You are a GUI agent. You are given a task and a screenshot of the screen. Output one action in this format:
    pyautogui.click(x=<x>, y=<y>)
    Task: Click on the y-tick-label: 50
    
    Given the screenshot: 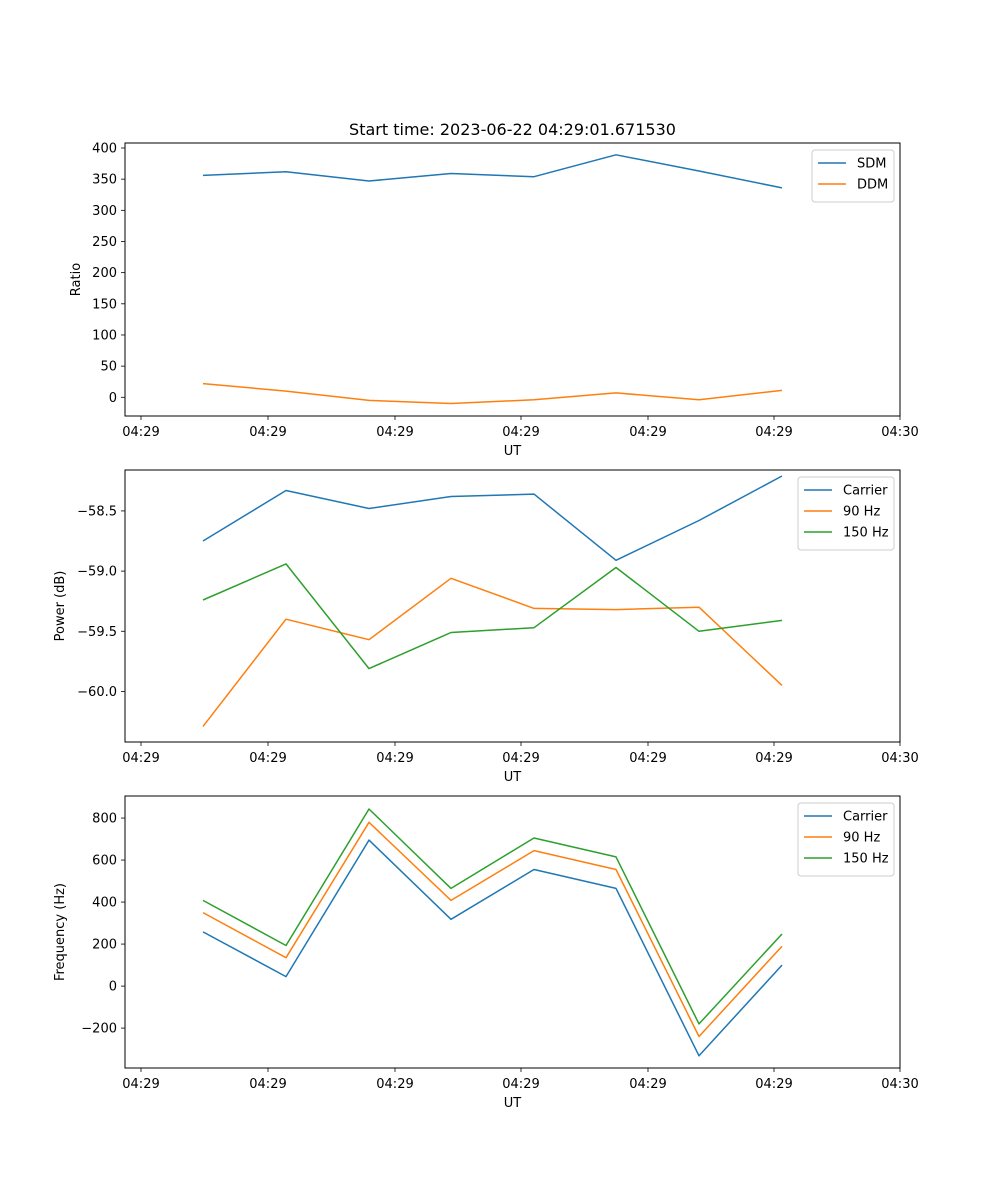 What is the action you would take?
    pyautogui.click(x=108, y=367)
    